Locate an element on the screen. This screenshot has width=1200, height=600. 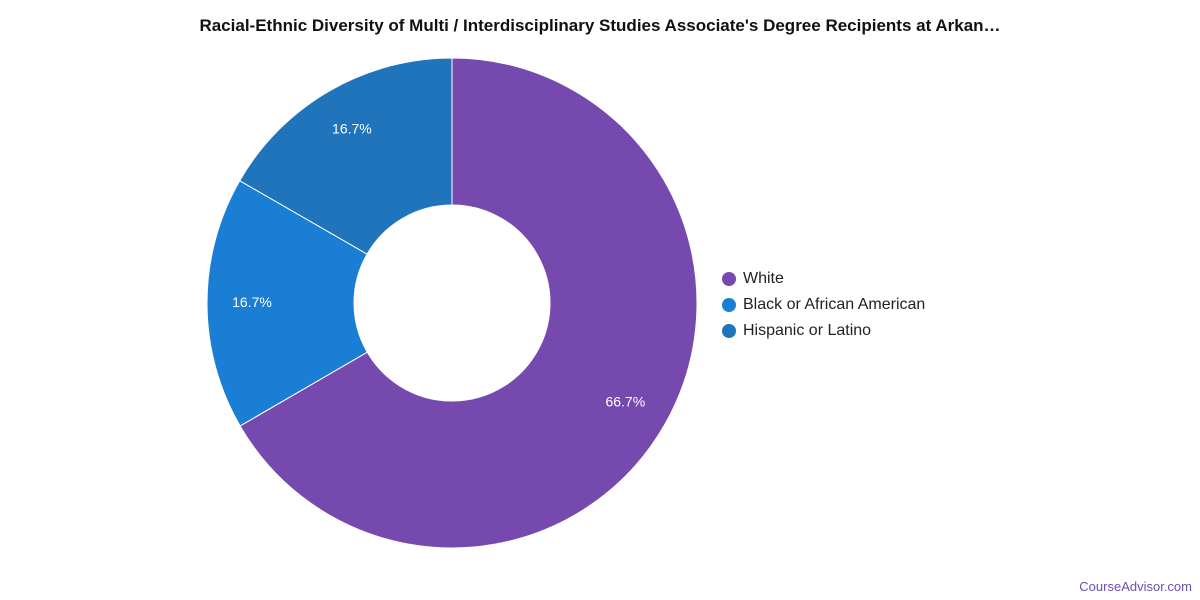
slice-label-white: 66.7% is located at coordinates (625, 402).